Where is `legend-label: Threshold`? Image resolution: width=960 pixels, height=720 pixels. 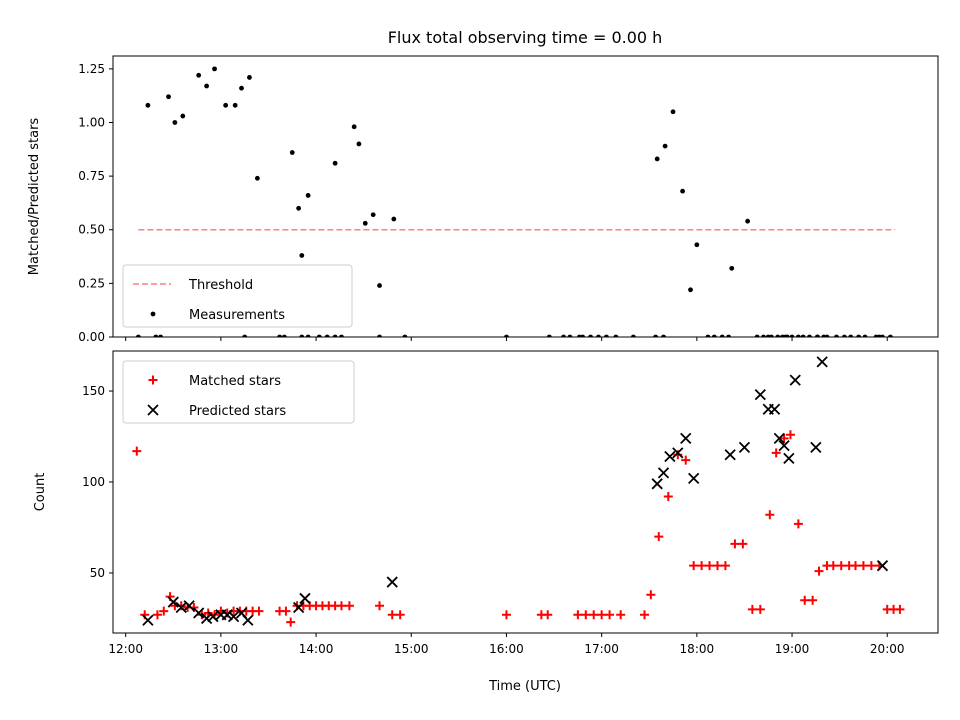 legend-label: Threshold is located at coordinates (220, 285).